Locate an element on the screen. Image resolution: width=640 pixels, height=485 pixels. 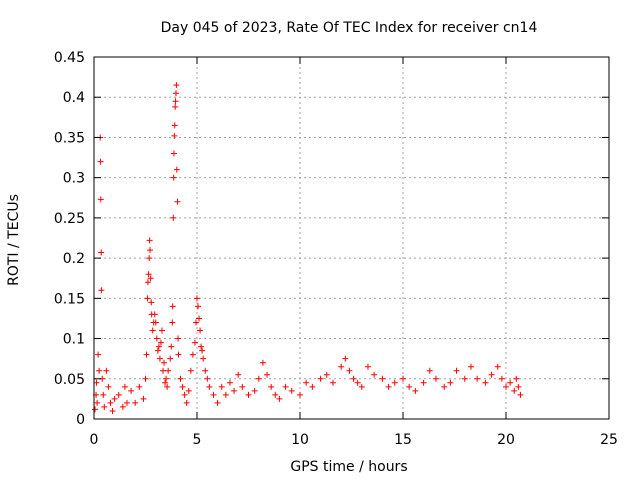
y-axis-label: ROTI / TECUs is located at coordinates (14, 240).